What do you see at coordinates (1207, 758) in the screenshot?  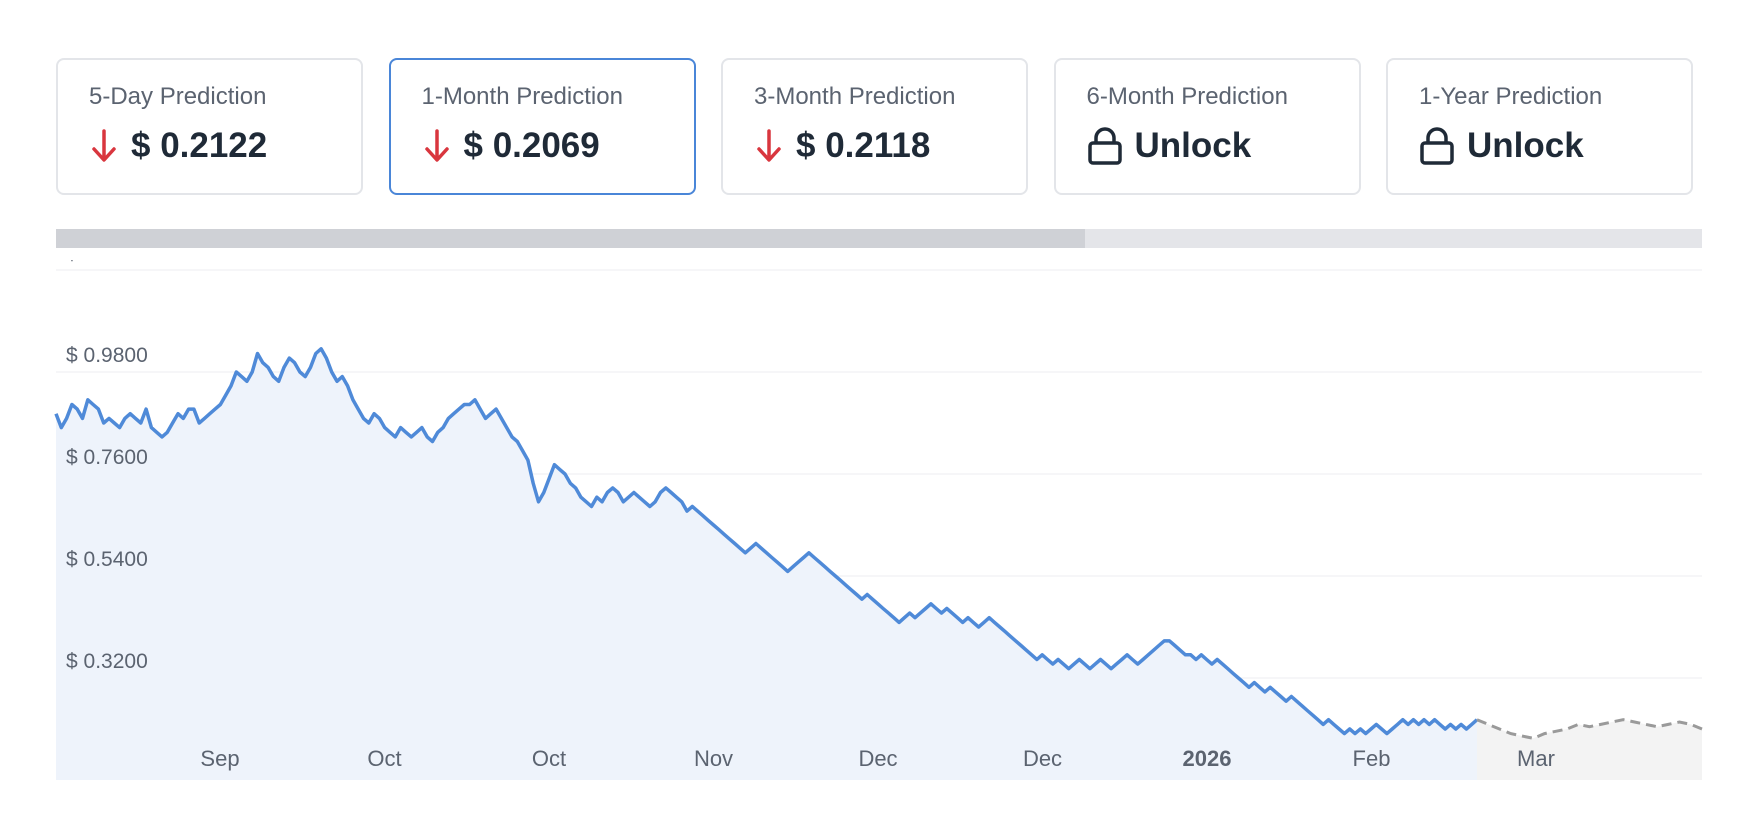 I see `x-tick-label: 2026` at bounding box center [1207, 758].